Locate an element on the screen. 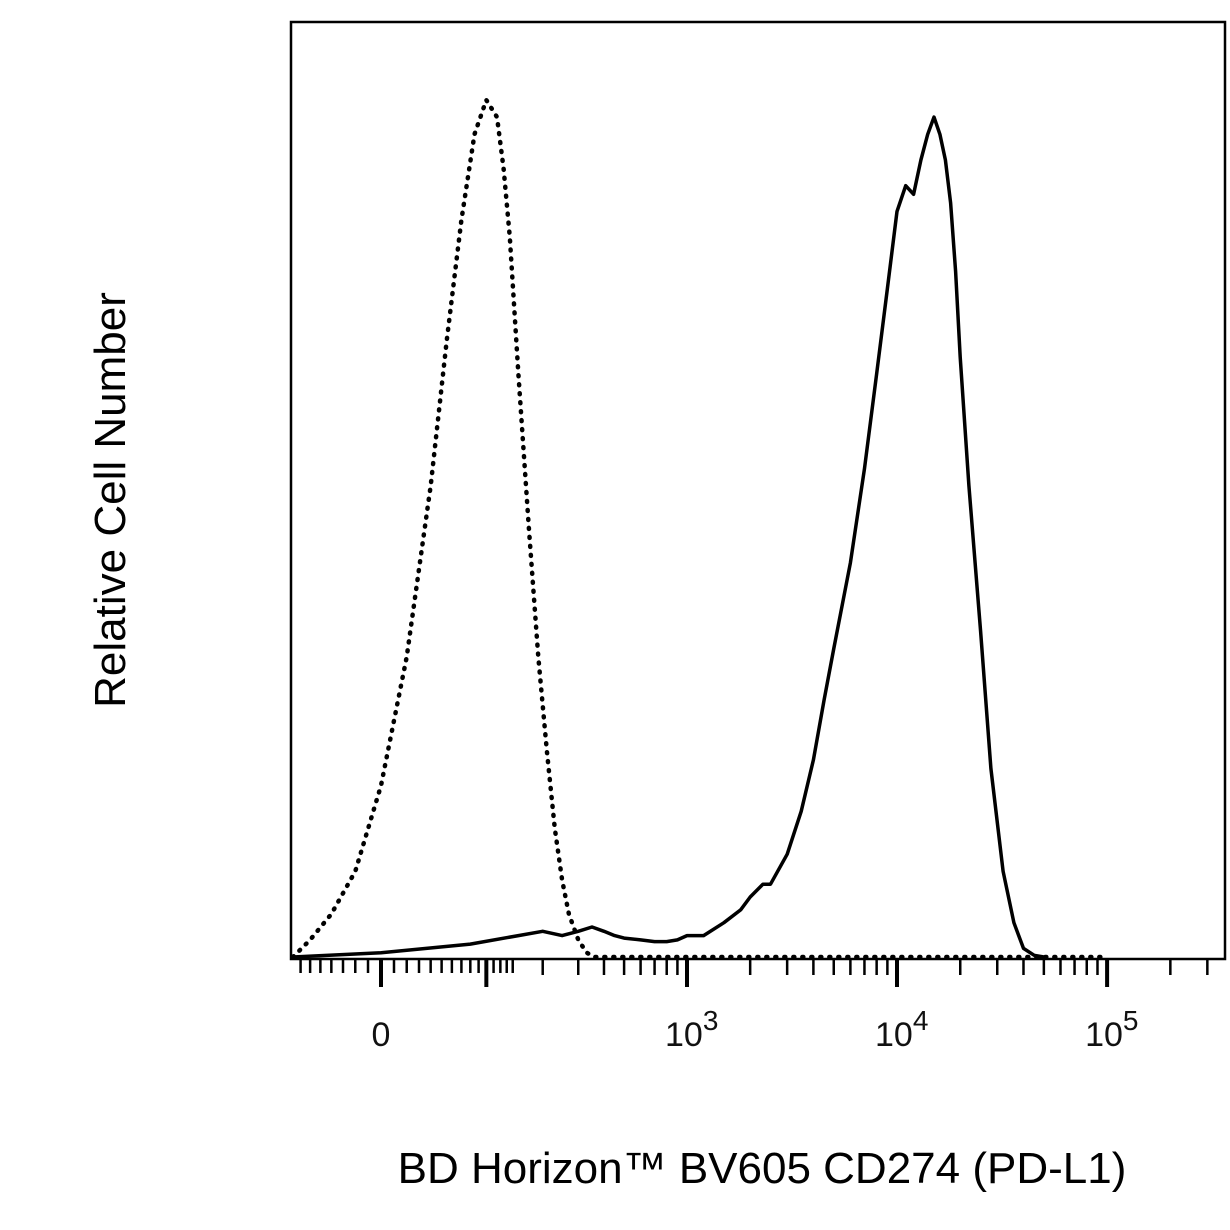 Image resolution: width=1230 pixels, height=1230 pixels. x-tick-label: 10⁵ is located at coordinates (1111, 1029).